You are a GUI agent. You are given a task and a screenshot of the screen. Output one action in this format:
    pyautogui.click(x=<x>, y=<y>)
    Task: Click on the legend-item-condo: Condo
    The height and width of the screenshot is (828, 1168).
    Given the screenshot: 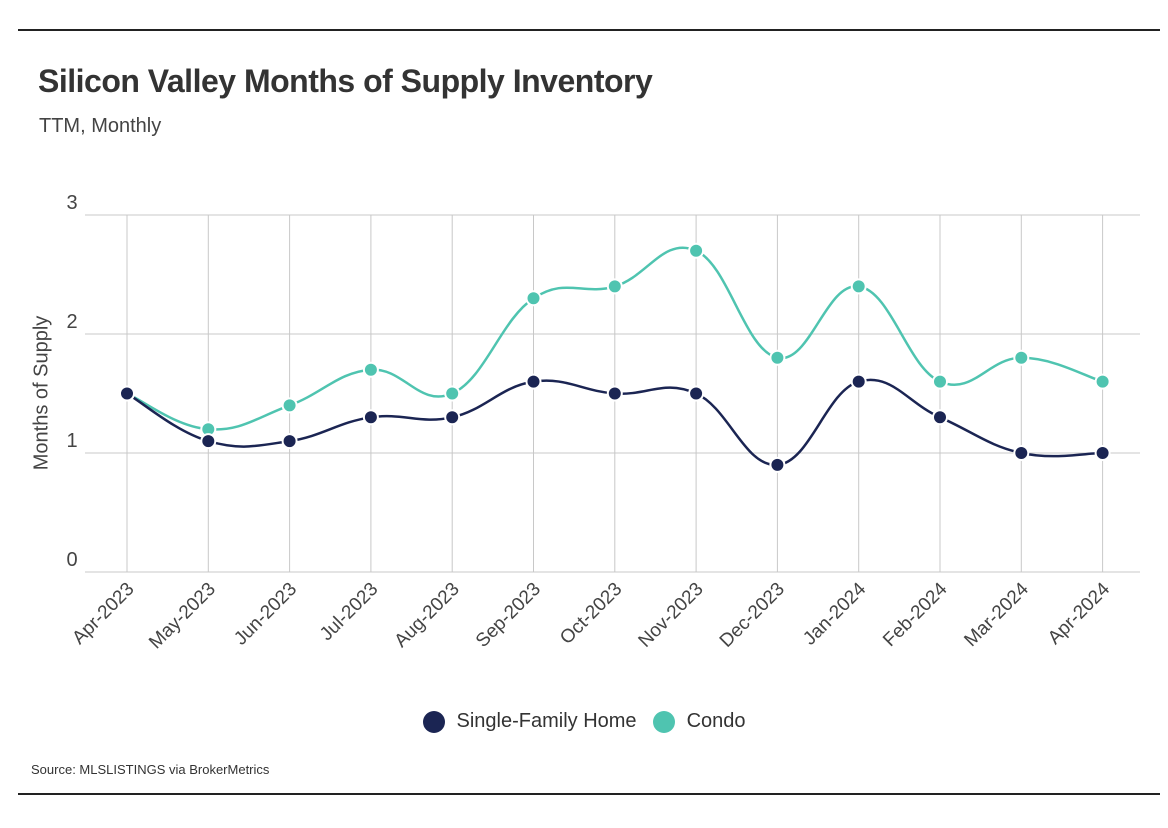 What is the action you would take?
    pyautogui.click(x=699, y=721)
    